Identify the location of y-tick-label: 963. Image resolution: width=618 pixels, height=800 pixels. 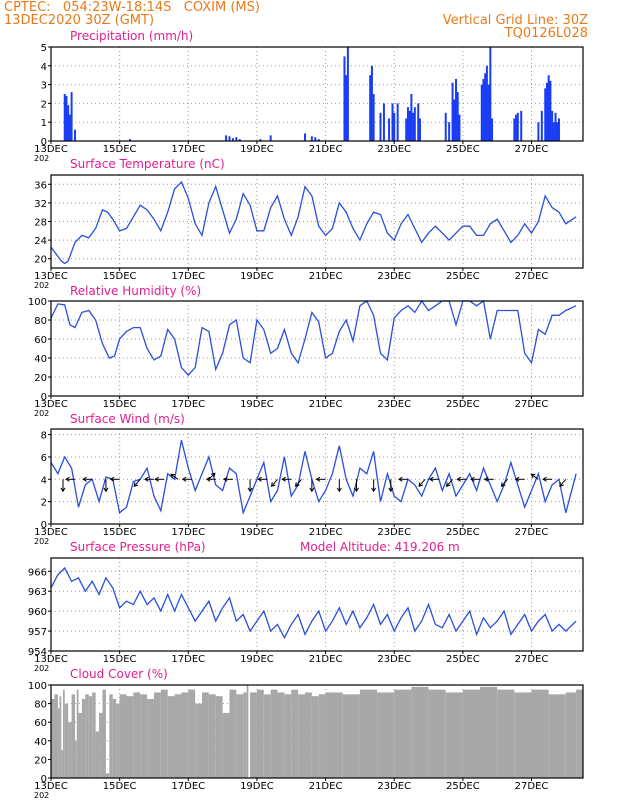
(37, 592).